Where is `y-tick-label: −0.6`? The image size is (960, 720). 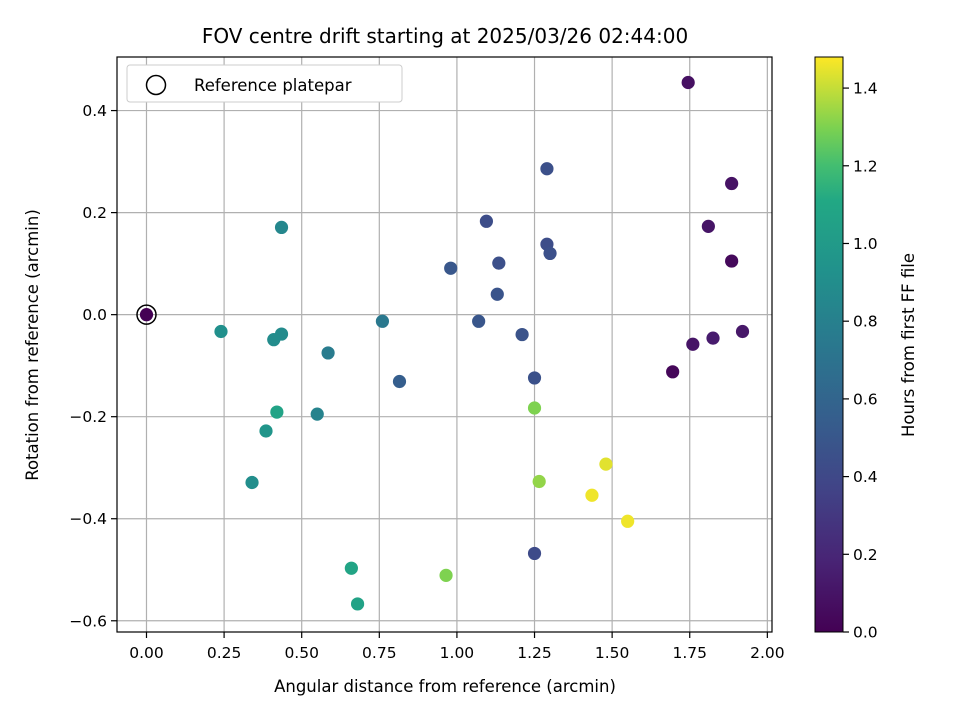
y-tick-label: −0.6 is located at coordinates (88, 621).